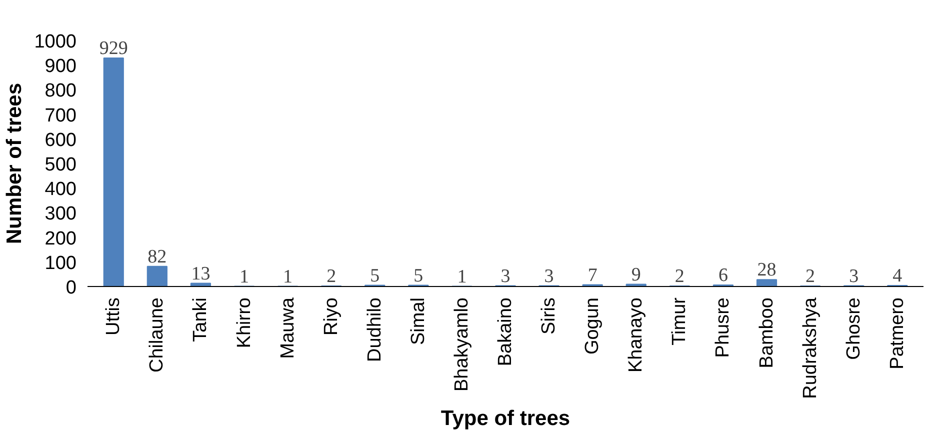 This screenshot has height=432, width=933. Describe the element at coordinates (60, 91) in the screenshot. I see `y-tick-label: 800` at that location.